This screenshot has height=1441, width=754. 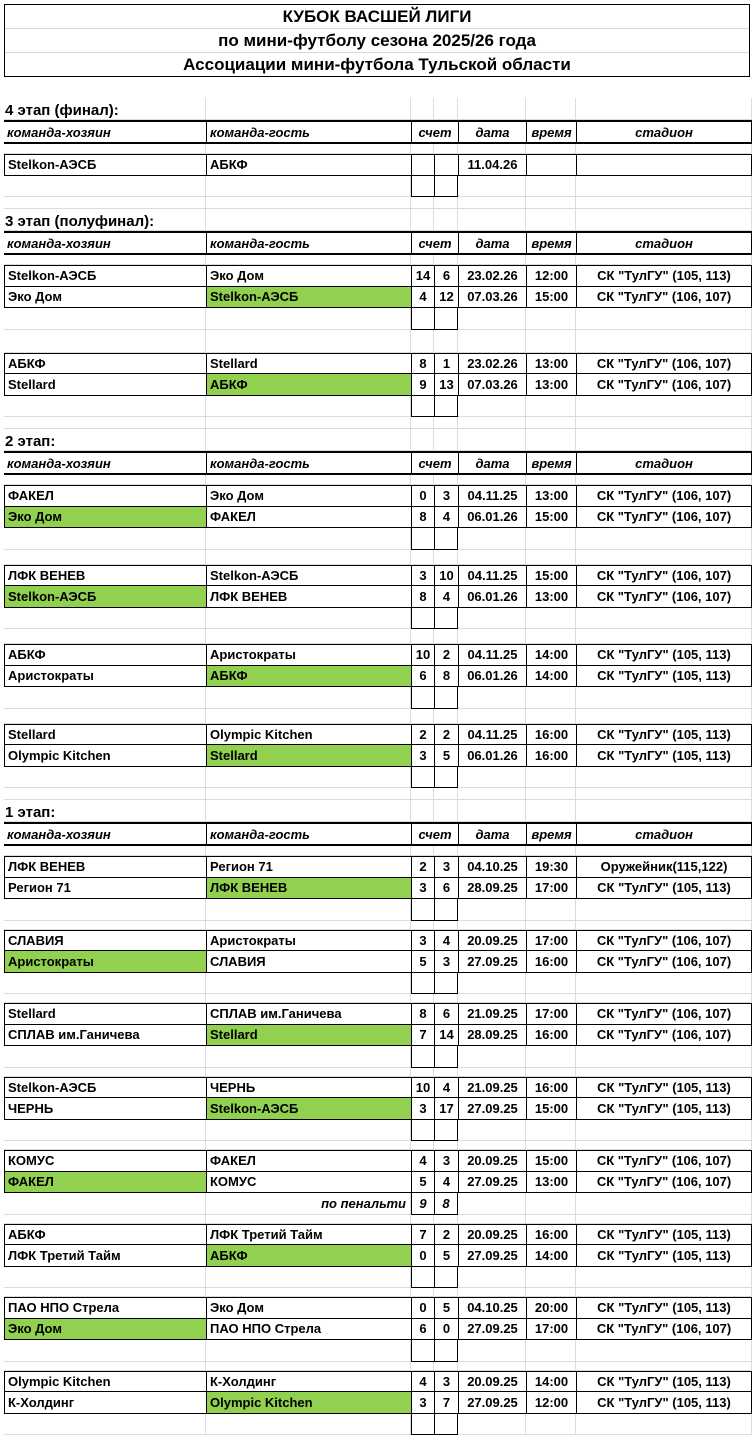 What do you see at coordinates (422, 385) in the screenshot?
I see `score-home-cell: 9` at bounding box center [422, 385].